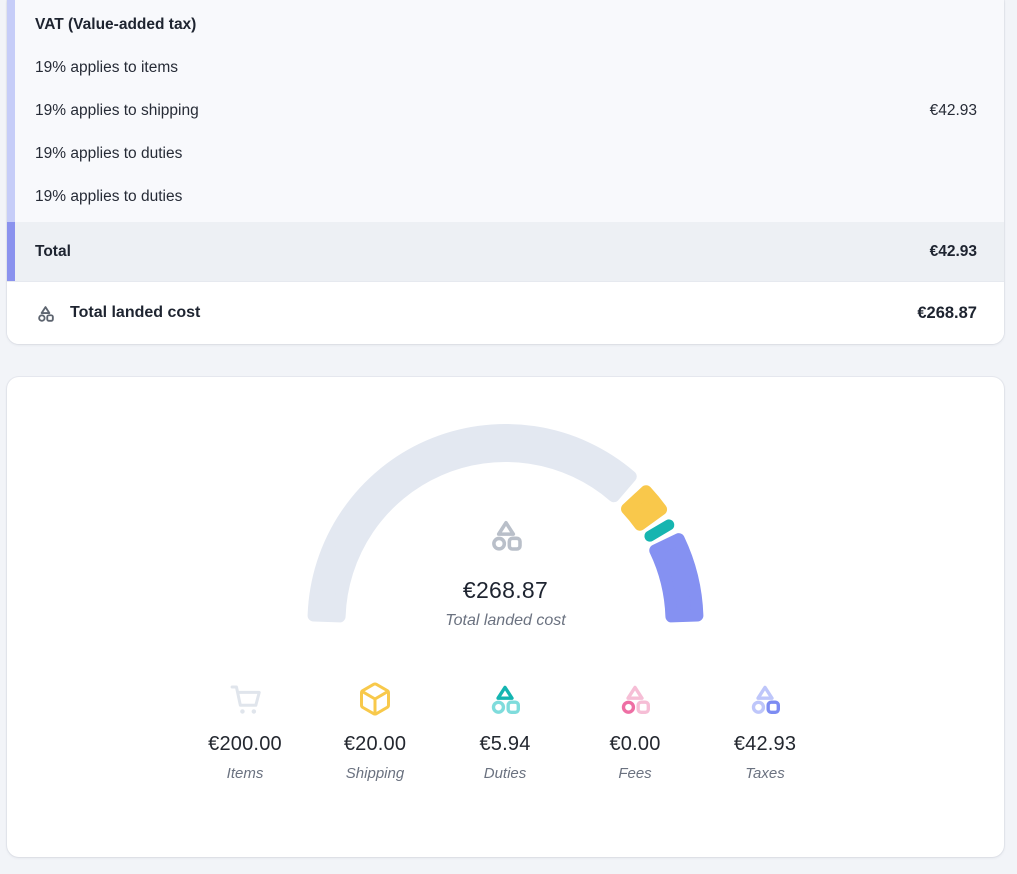 The height and width of the screenshot is (874, 1017). I want to click on total-label: Total, so click(53, 251).